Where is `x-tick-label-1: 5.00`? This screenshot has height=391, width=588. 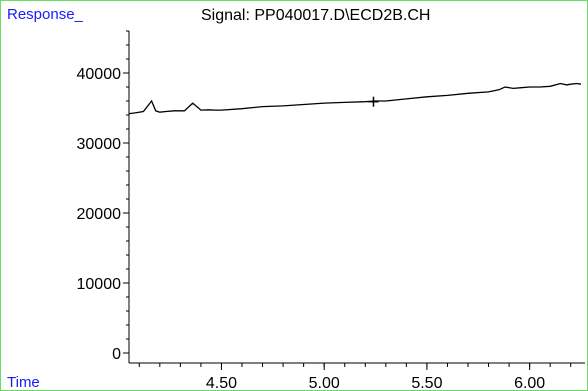 x-tick-label-1: 5.00 is located at coordinates (324, 382).